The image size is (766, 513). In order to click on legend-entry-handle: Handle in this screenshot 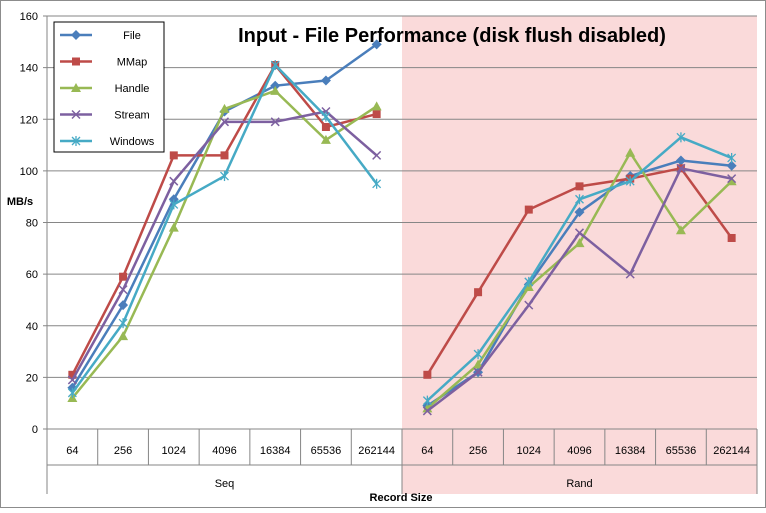, I will do `click(104, 89)`.